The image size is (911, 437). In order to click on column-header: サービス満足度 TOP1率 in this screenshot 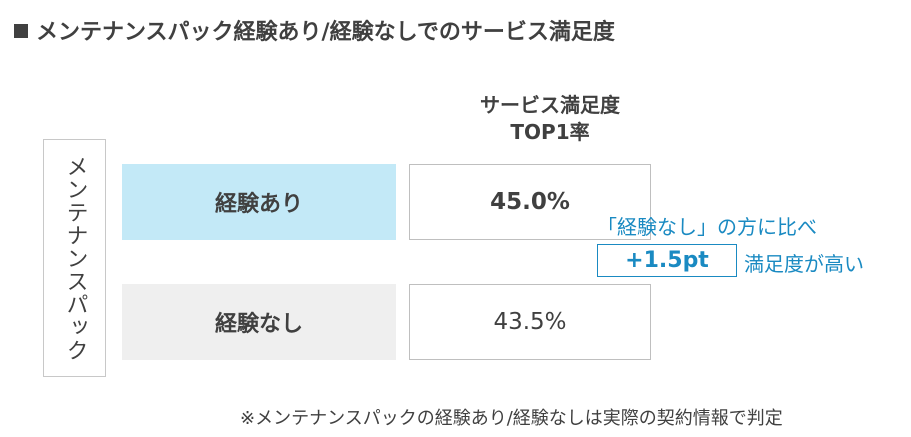, I will do `click(550, 119)`.